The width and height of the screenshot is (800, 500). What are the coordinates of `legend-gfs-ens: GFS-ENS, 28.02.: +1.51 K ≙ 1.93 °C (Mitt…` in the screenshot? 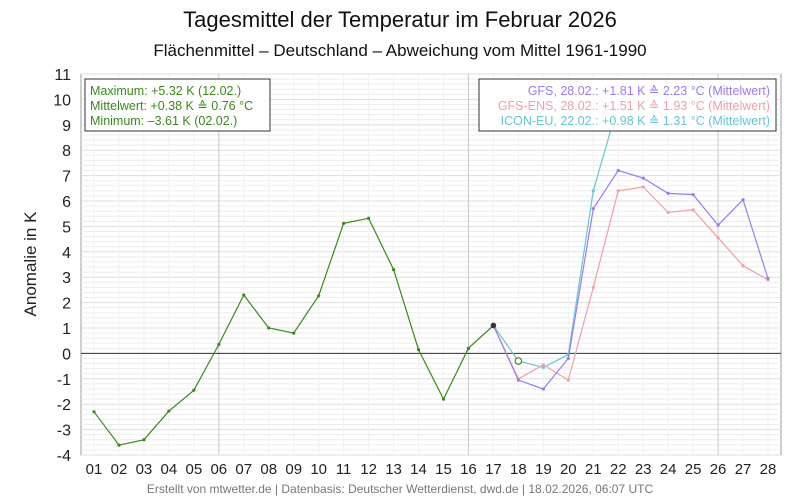 It's located at (634, 106).